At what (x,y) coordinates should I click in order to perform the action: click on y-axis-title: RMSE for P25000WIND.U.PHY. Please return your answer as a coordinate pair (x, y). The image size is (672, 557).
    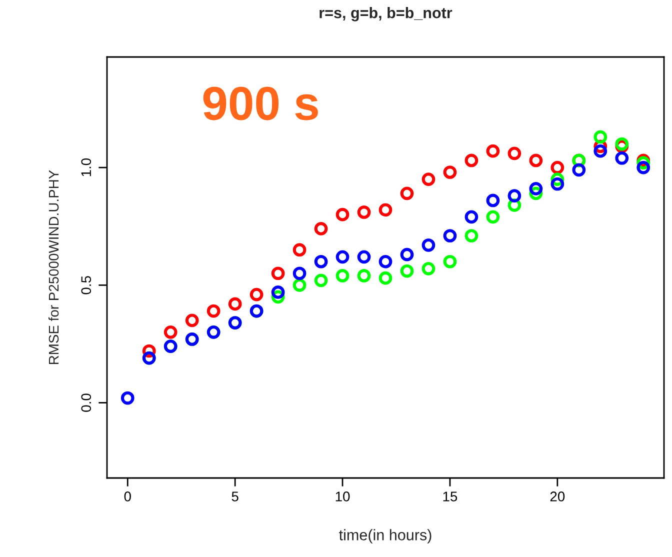
    Looking at the image, I should click on (53, 267).